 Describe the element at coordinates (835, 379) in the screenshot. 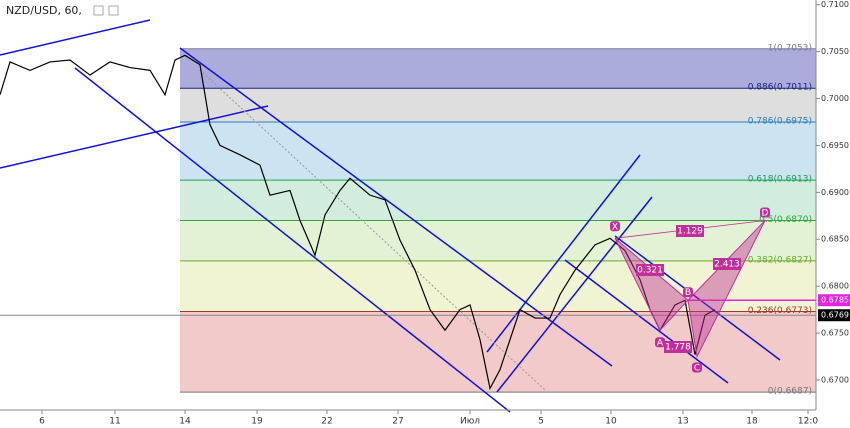

I see `y-tick-label: 0.6700` at that location.